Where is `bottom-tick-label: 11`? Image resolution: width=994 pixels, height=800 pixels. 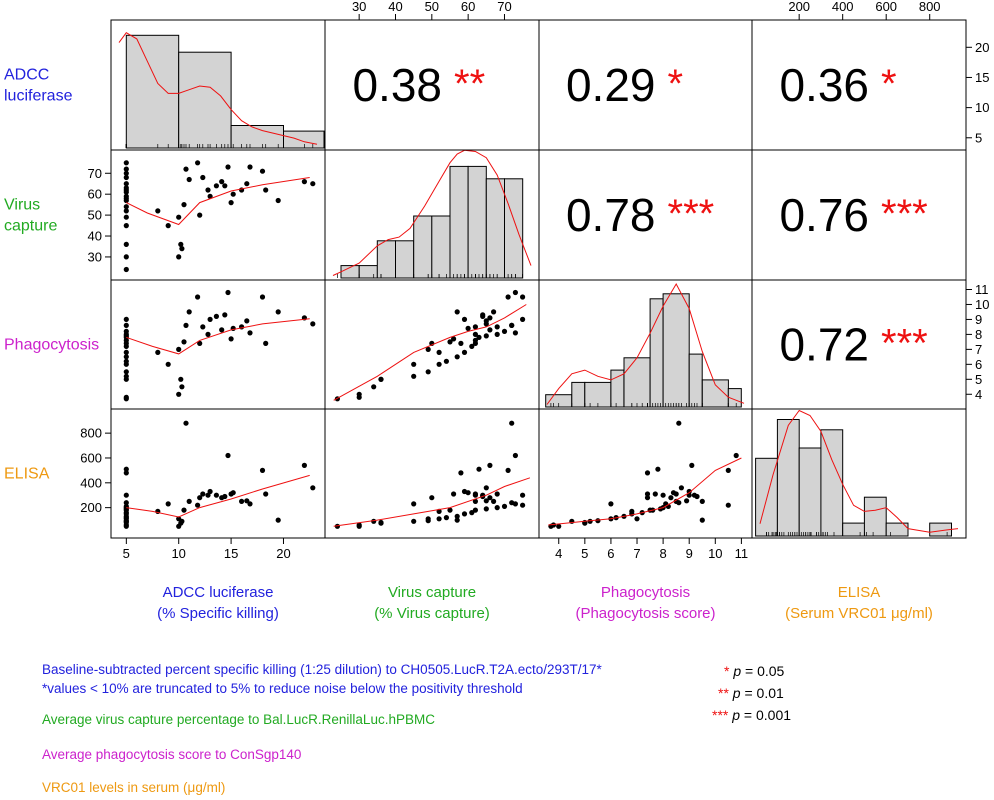
bottom-tick-label: 11 is located at coordinates (742, 553).